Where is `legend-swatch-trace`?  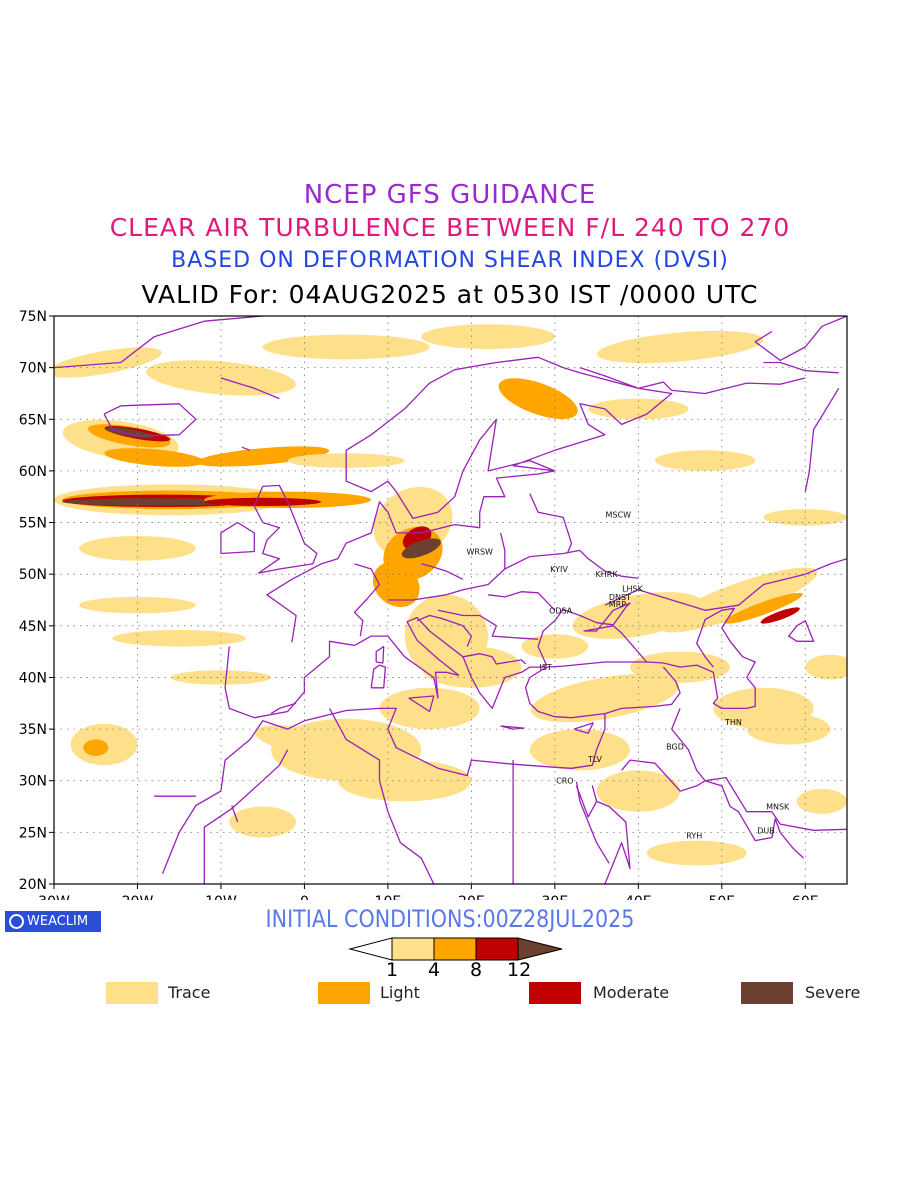
legend-swatch-trace is located at coordinates (132, 993).